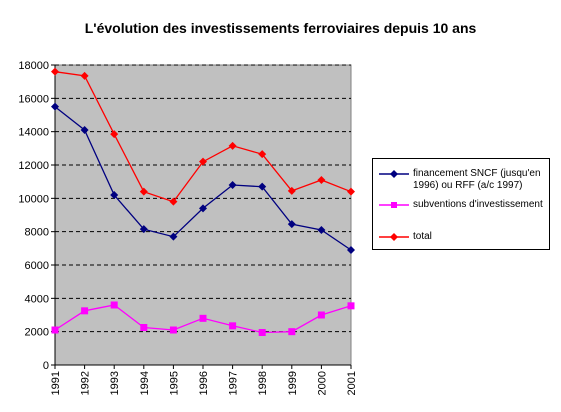 This screenshot has width=561, height=412. What do you see at coordinates (143, 229) in the screenshot?
I see `data-point-0-1994` at bounding box center [143, 229].